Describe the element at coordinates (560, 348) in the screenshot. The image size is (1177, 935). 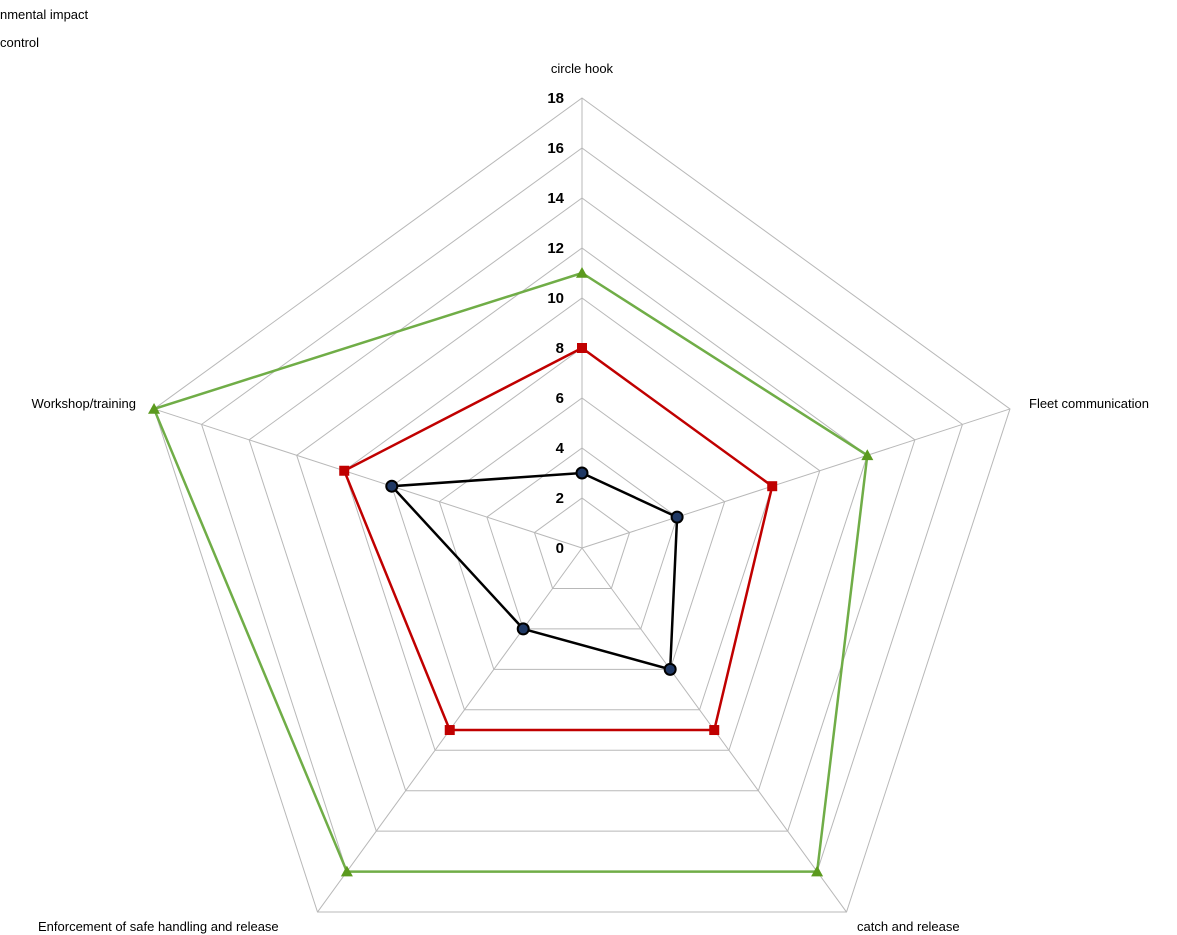
I see `tick-label-8: 8` at that location.